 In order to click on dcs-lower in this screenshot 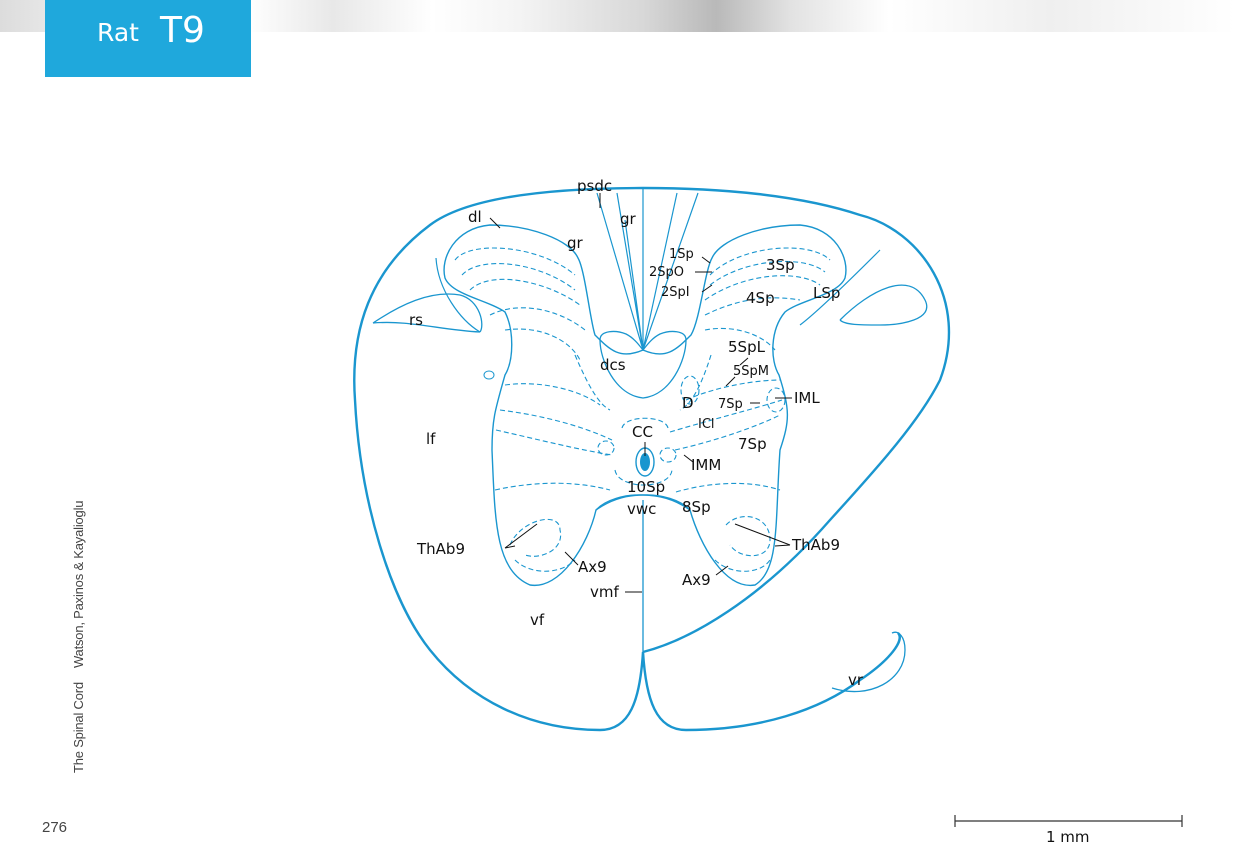, I will do `click(643, 382)`.